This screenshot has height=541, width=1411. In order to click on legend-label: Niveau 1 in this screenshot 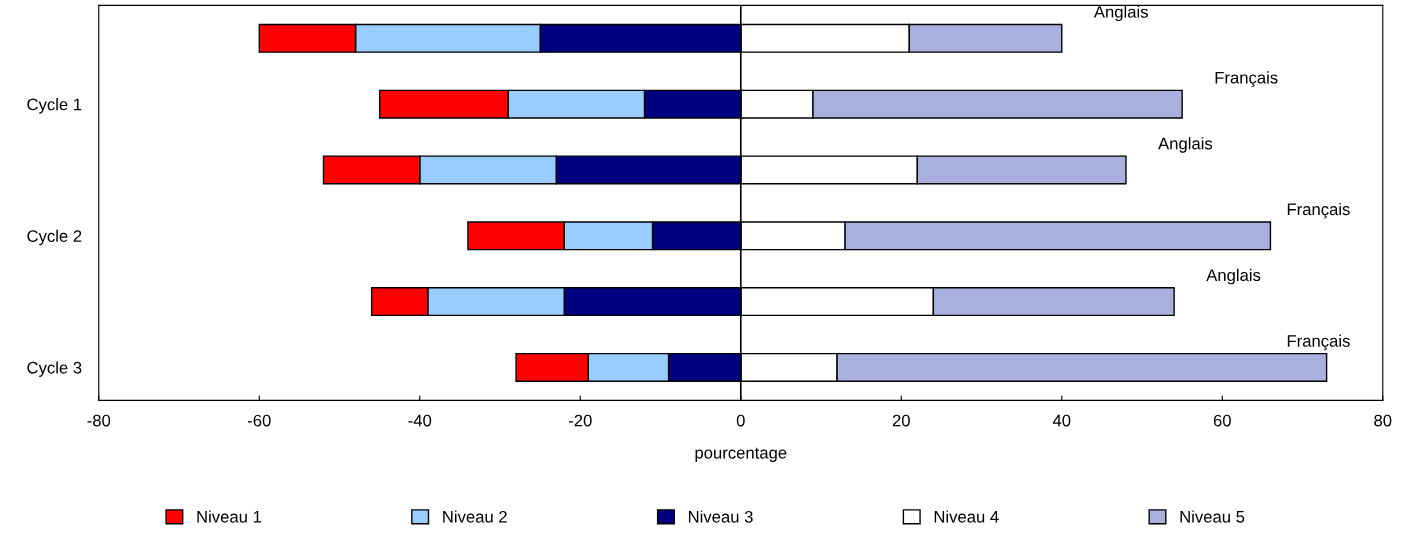, I will do `click(229, 516)`.